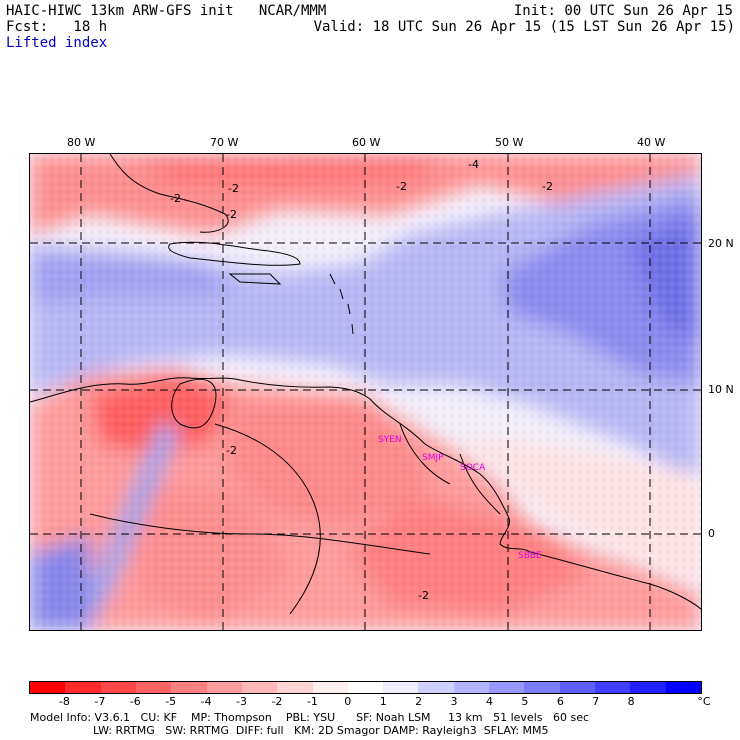 This screenshot has height=740, width=740. What do you see at coordinates (277, 701) in the screenshot?
I see `colorbar-tick-label: -2` at bounding box center [277, 701].